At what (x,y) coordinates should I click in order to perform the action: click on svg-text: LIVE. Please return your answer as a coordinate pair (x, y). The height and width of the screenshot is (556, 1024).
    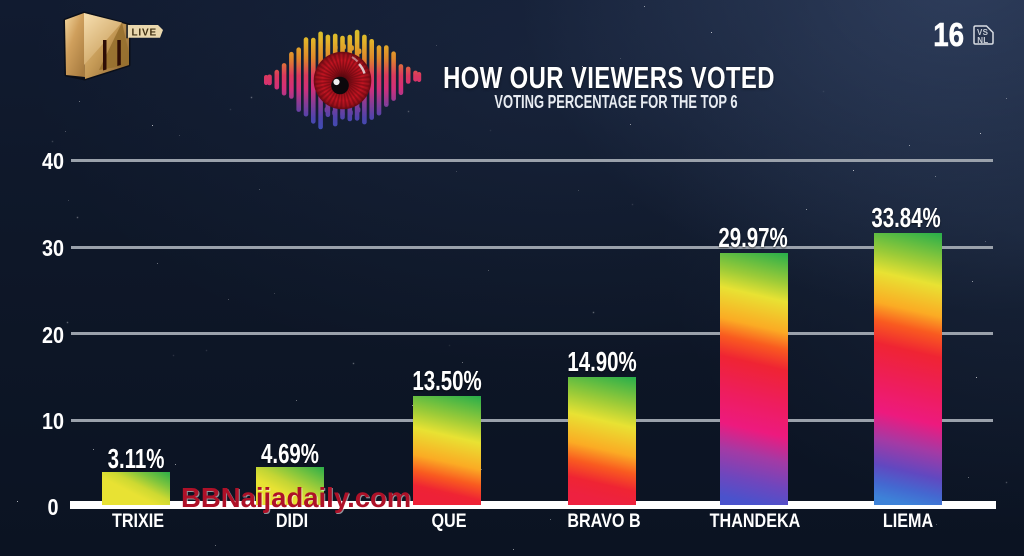
    Looking at the image, I should click on (144, 32).